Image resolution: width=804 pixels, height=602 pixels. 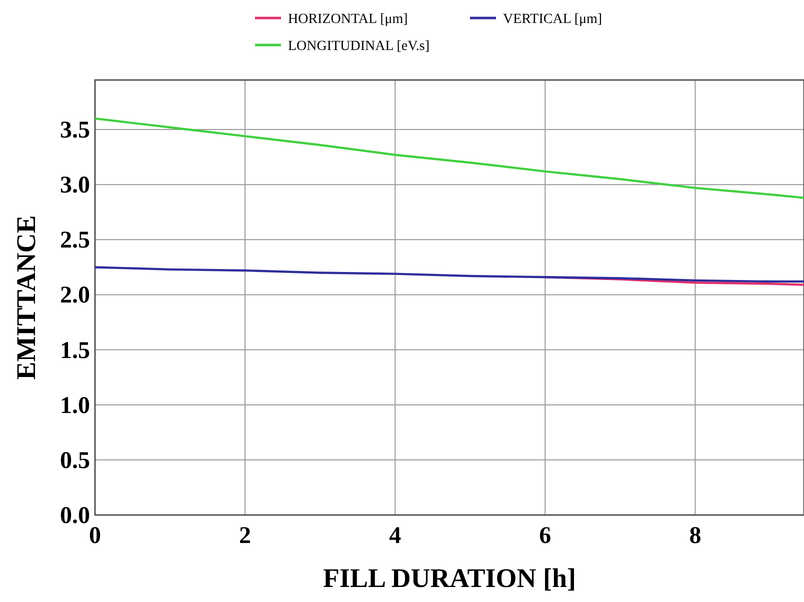 What do you see at coordinates (449, 578) in the screenshot?
I see `x-axis-title: FILL DURATION [h]` at bounding box center [449, 578].